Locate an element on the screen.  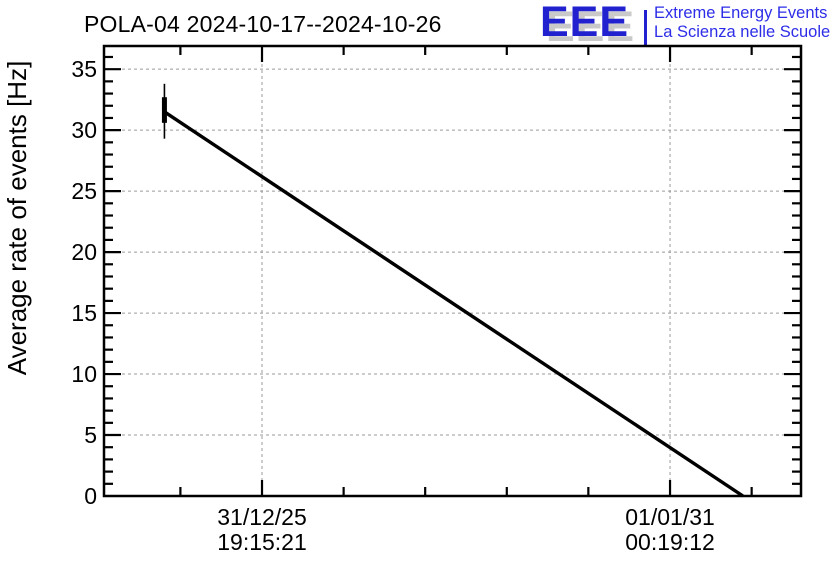
y-tick-label: 35 is located at coordinates (84, 69).